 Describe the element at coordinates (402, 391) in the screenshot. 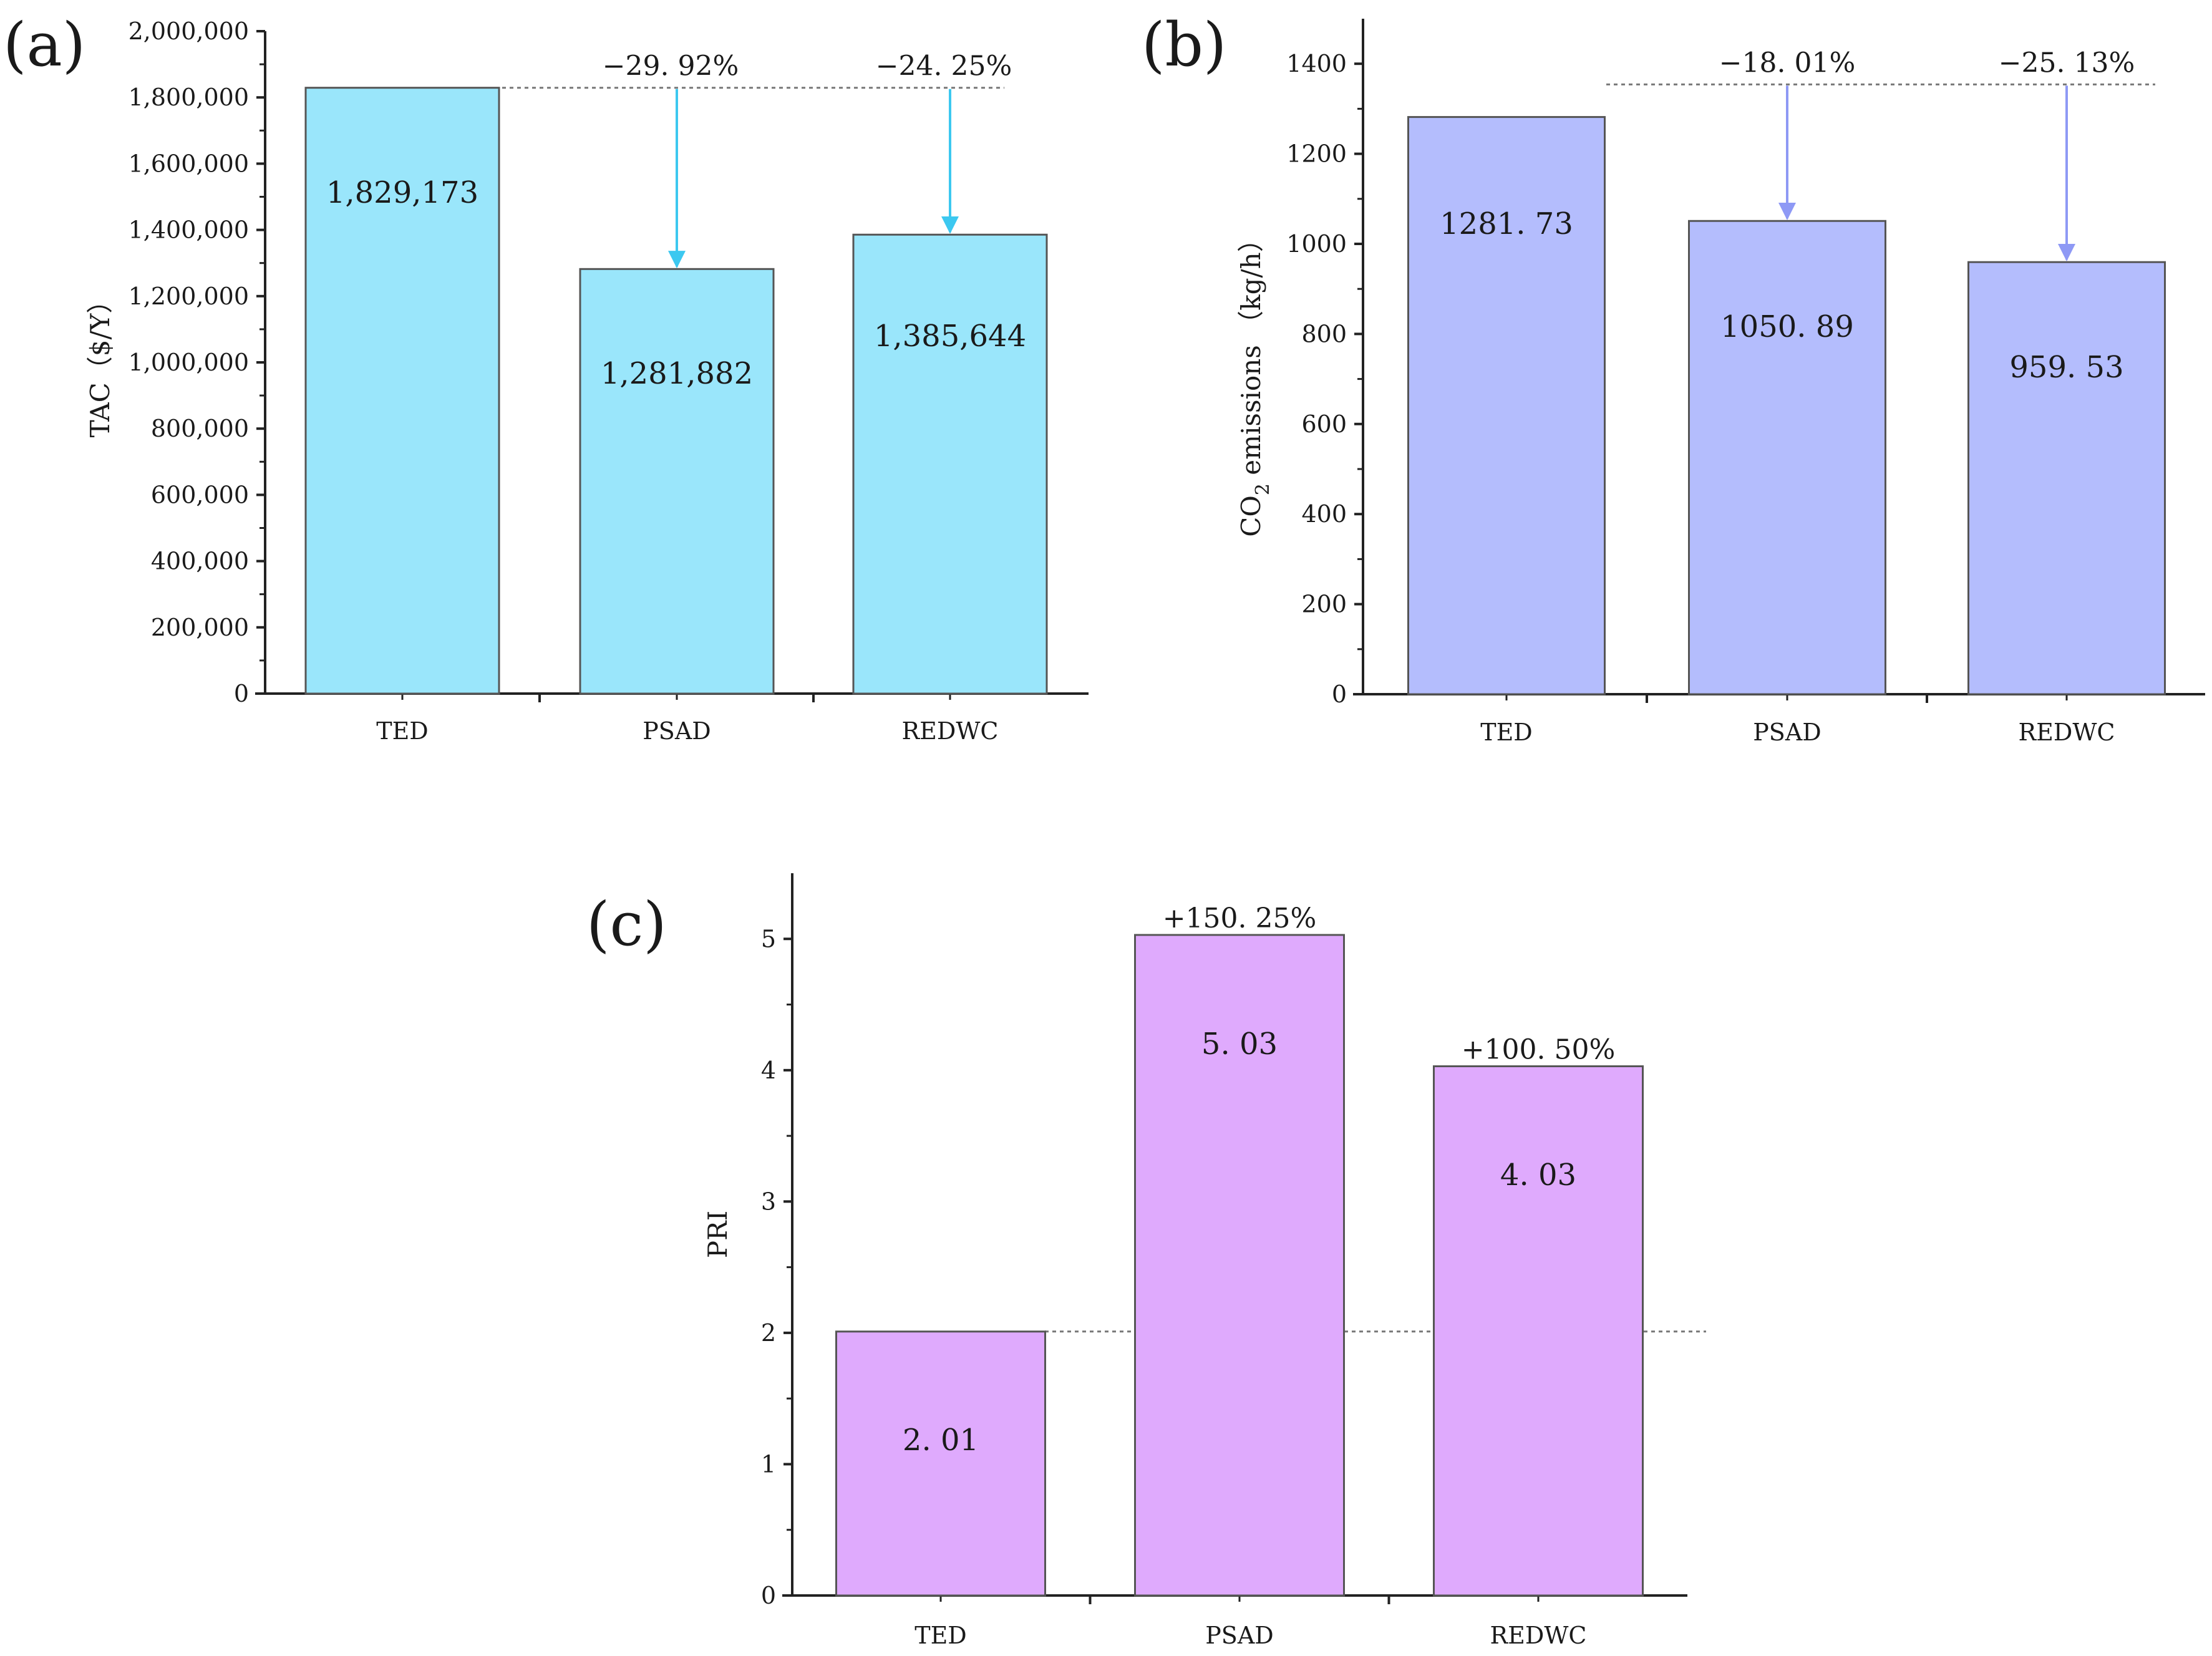

I see `panel-a-bar-ted` at that location.